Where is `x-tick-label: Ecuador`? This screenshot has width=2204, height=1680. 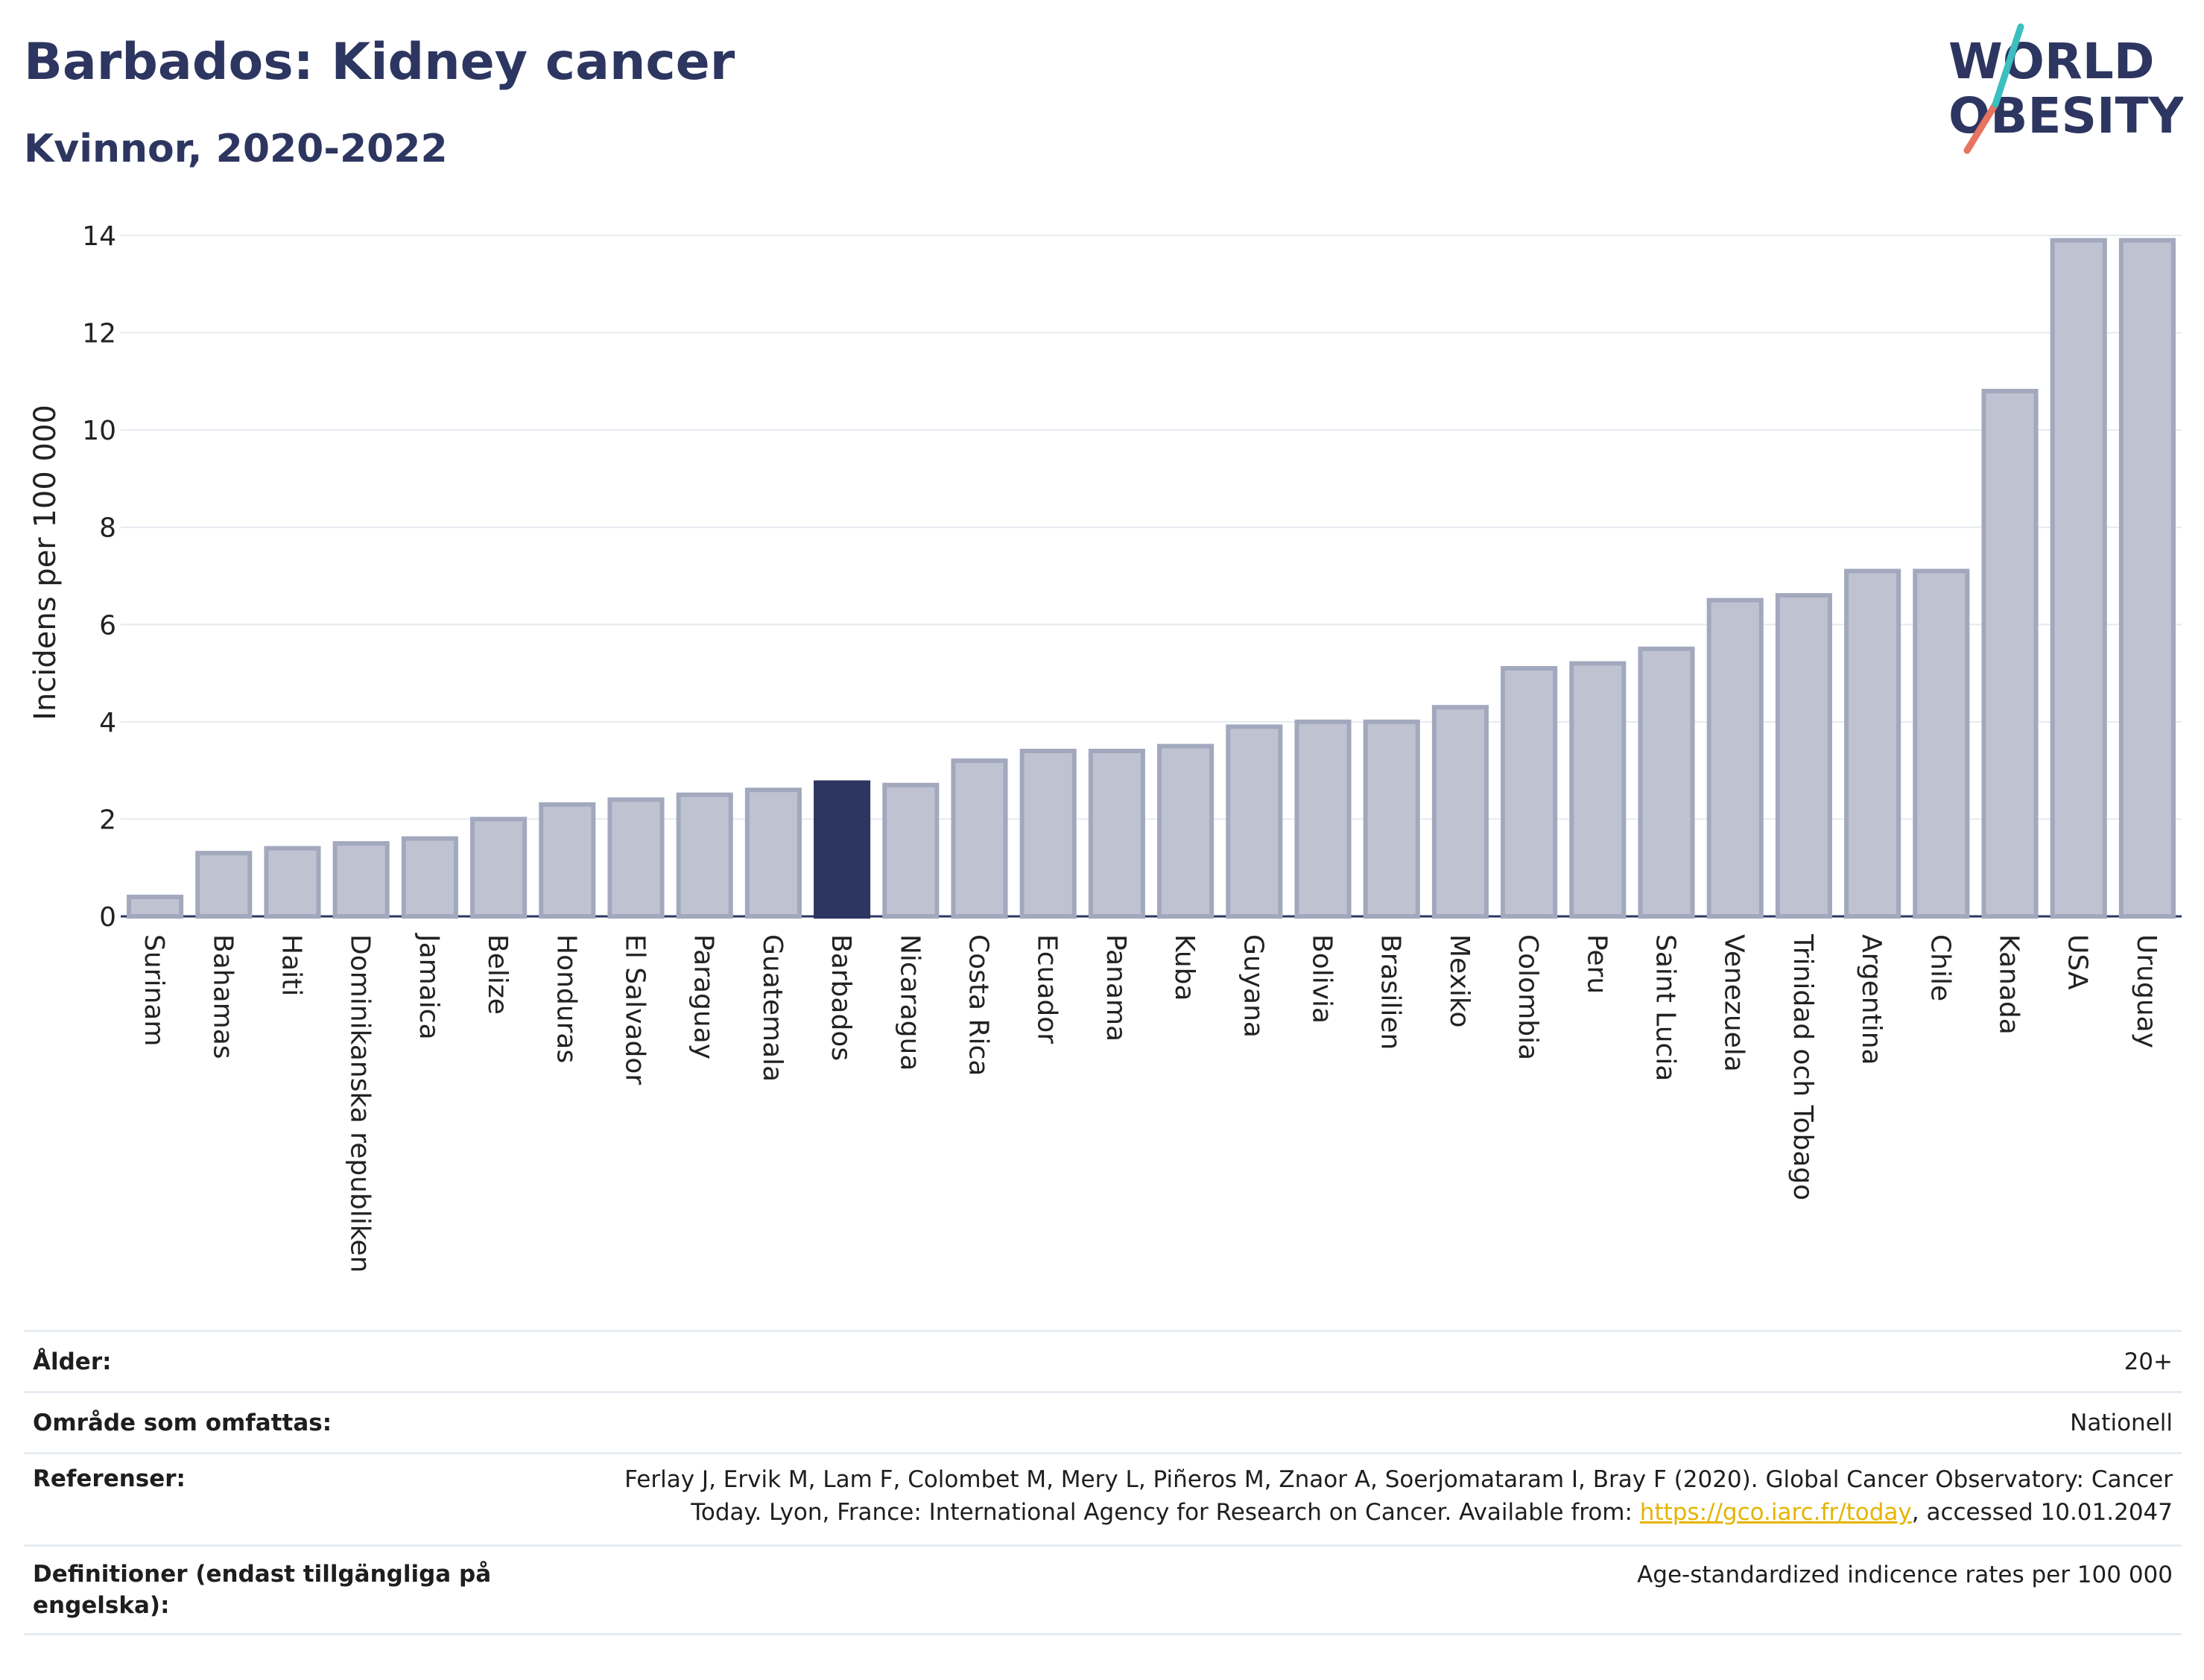
x-tick-label: Ecuador is located at coordinates (1047, 989).